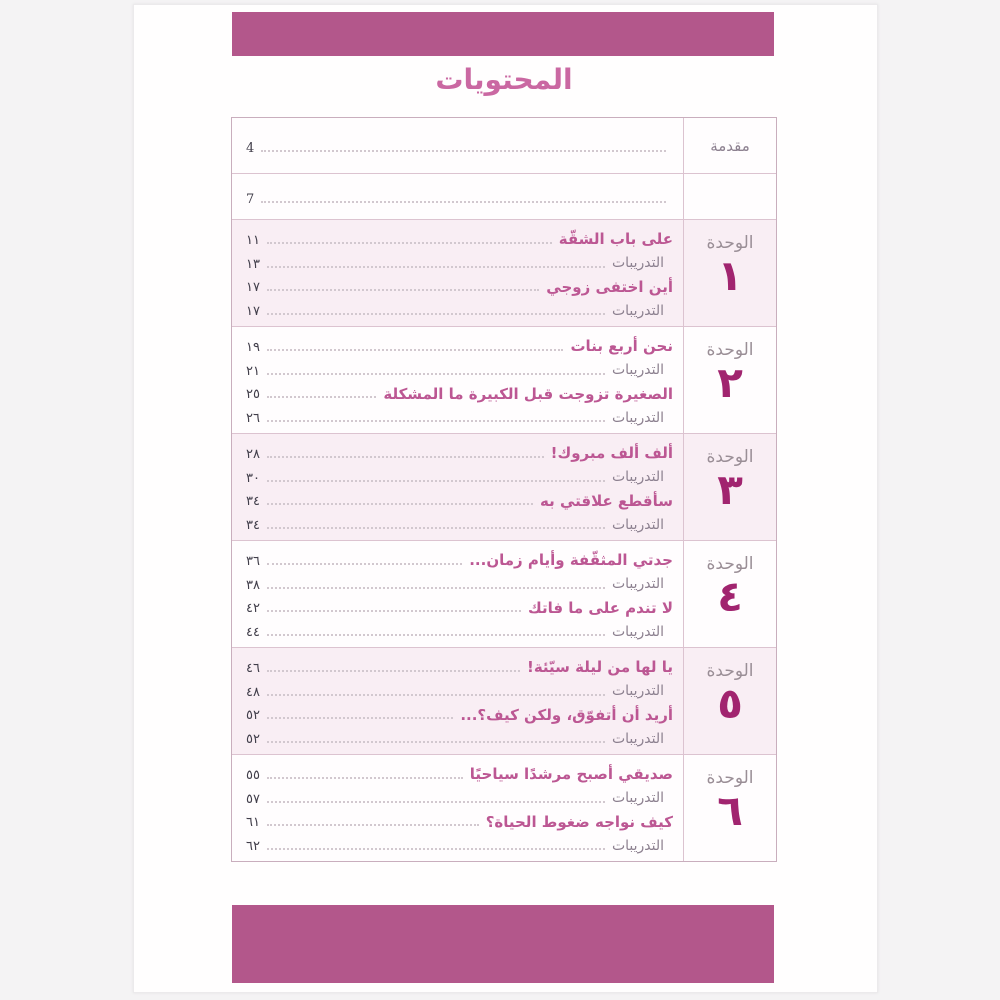  Describe the element at coordinates (253, 395) in the screenshot. I see `page-number: ٢٥` at that location.